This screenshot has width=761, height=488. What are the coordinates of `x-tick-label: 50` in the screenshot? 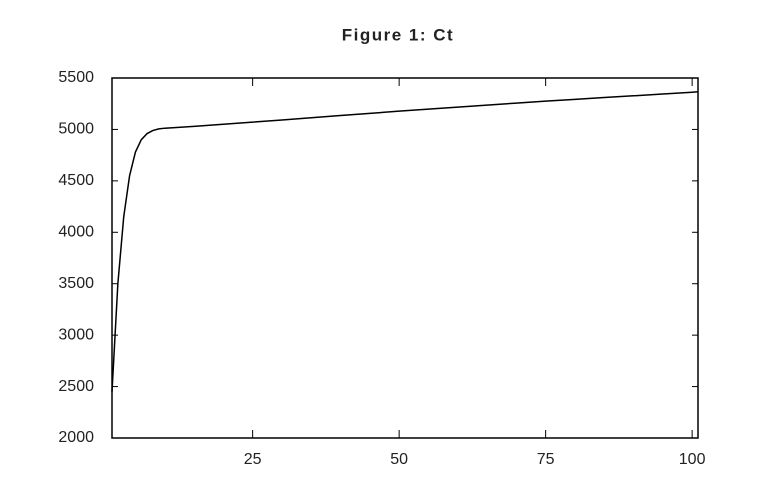 It's located at (399, 459).